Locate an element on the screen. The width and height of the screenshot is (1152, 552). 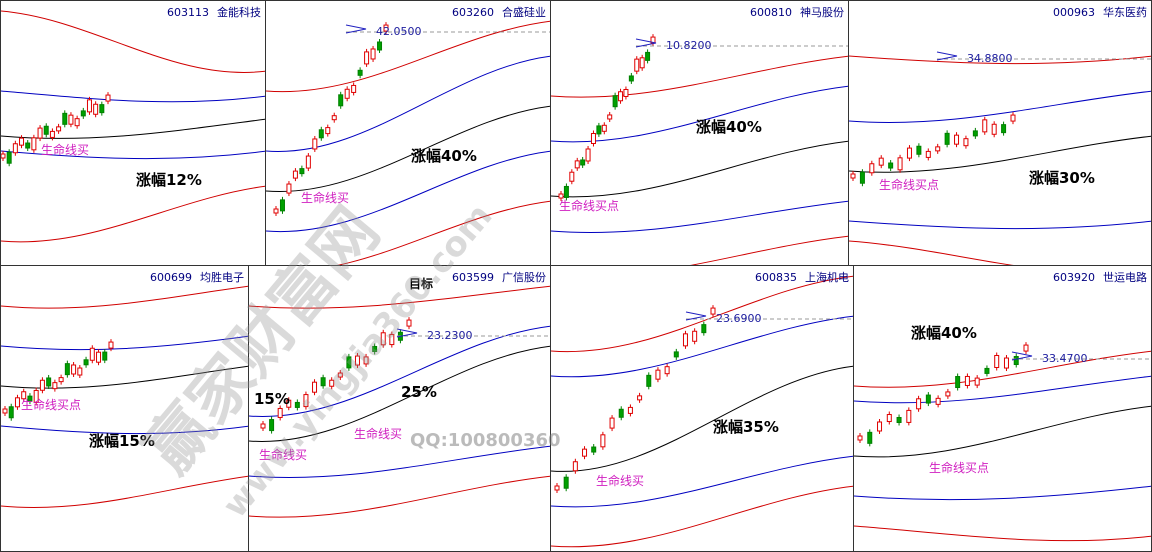
panel-header: 603113 金能科技 is located at coordinates (210, 12).